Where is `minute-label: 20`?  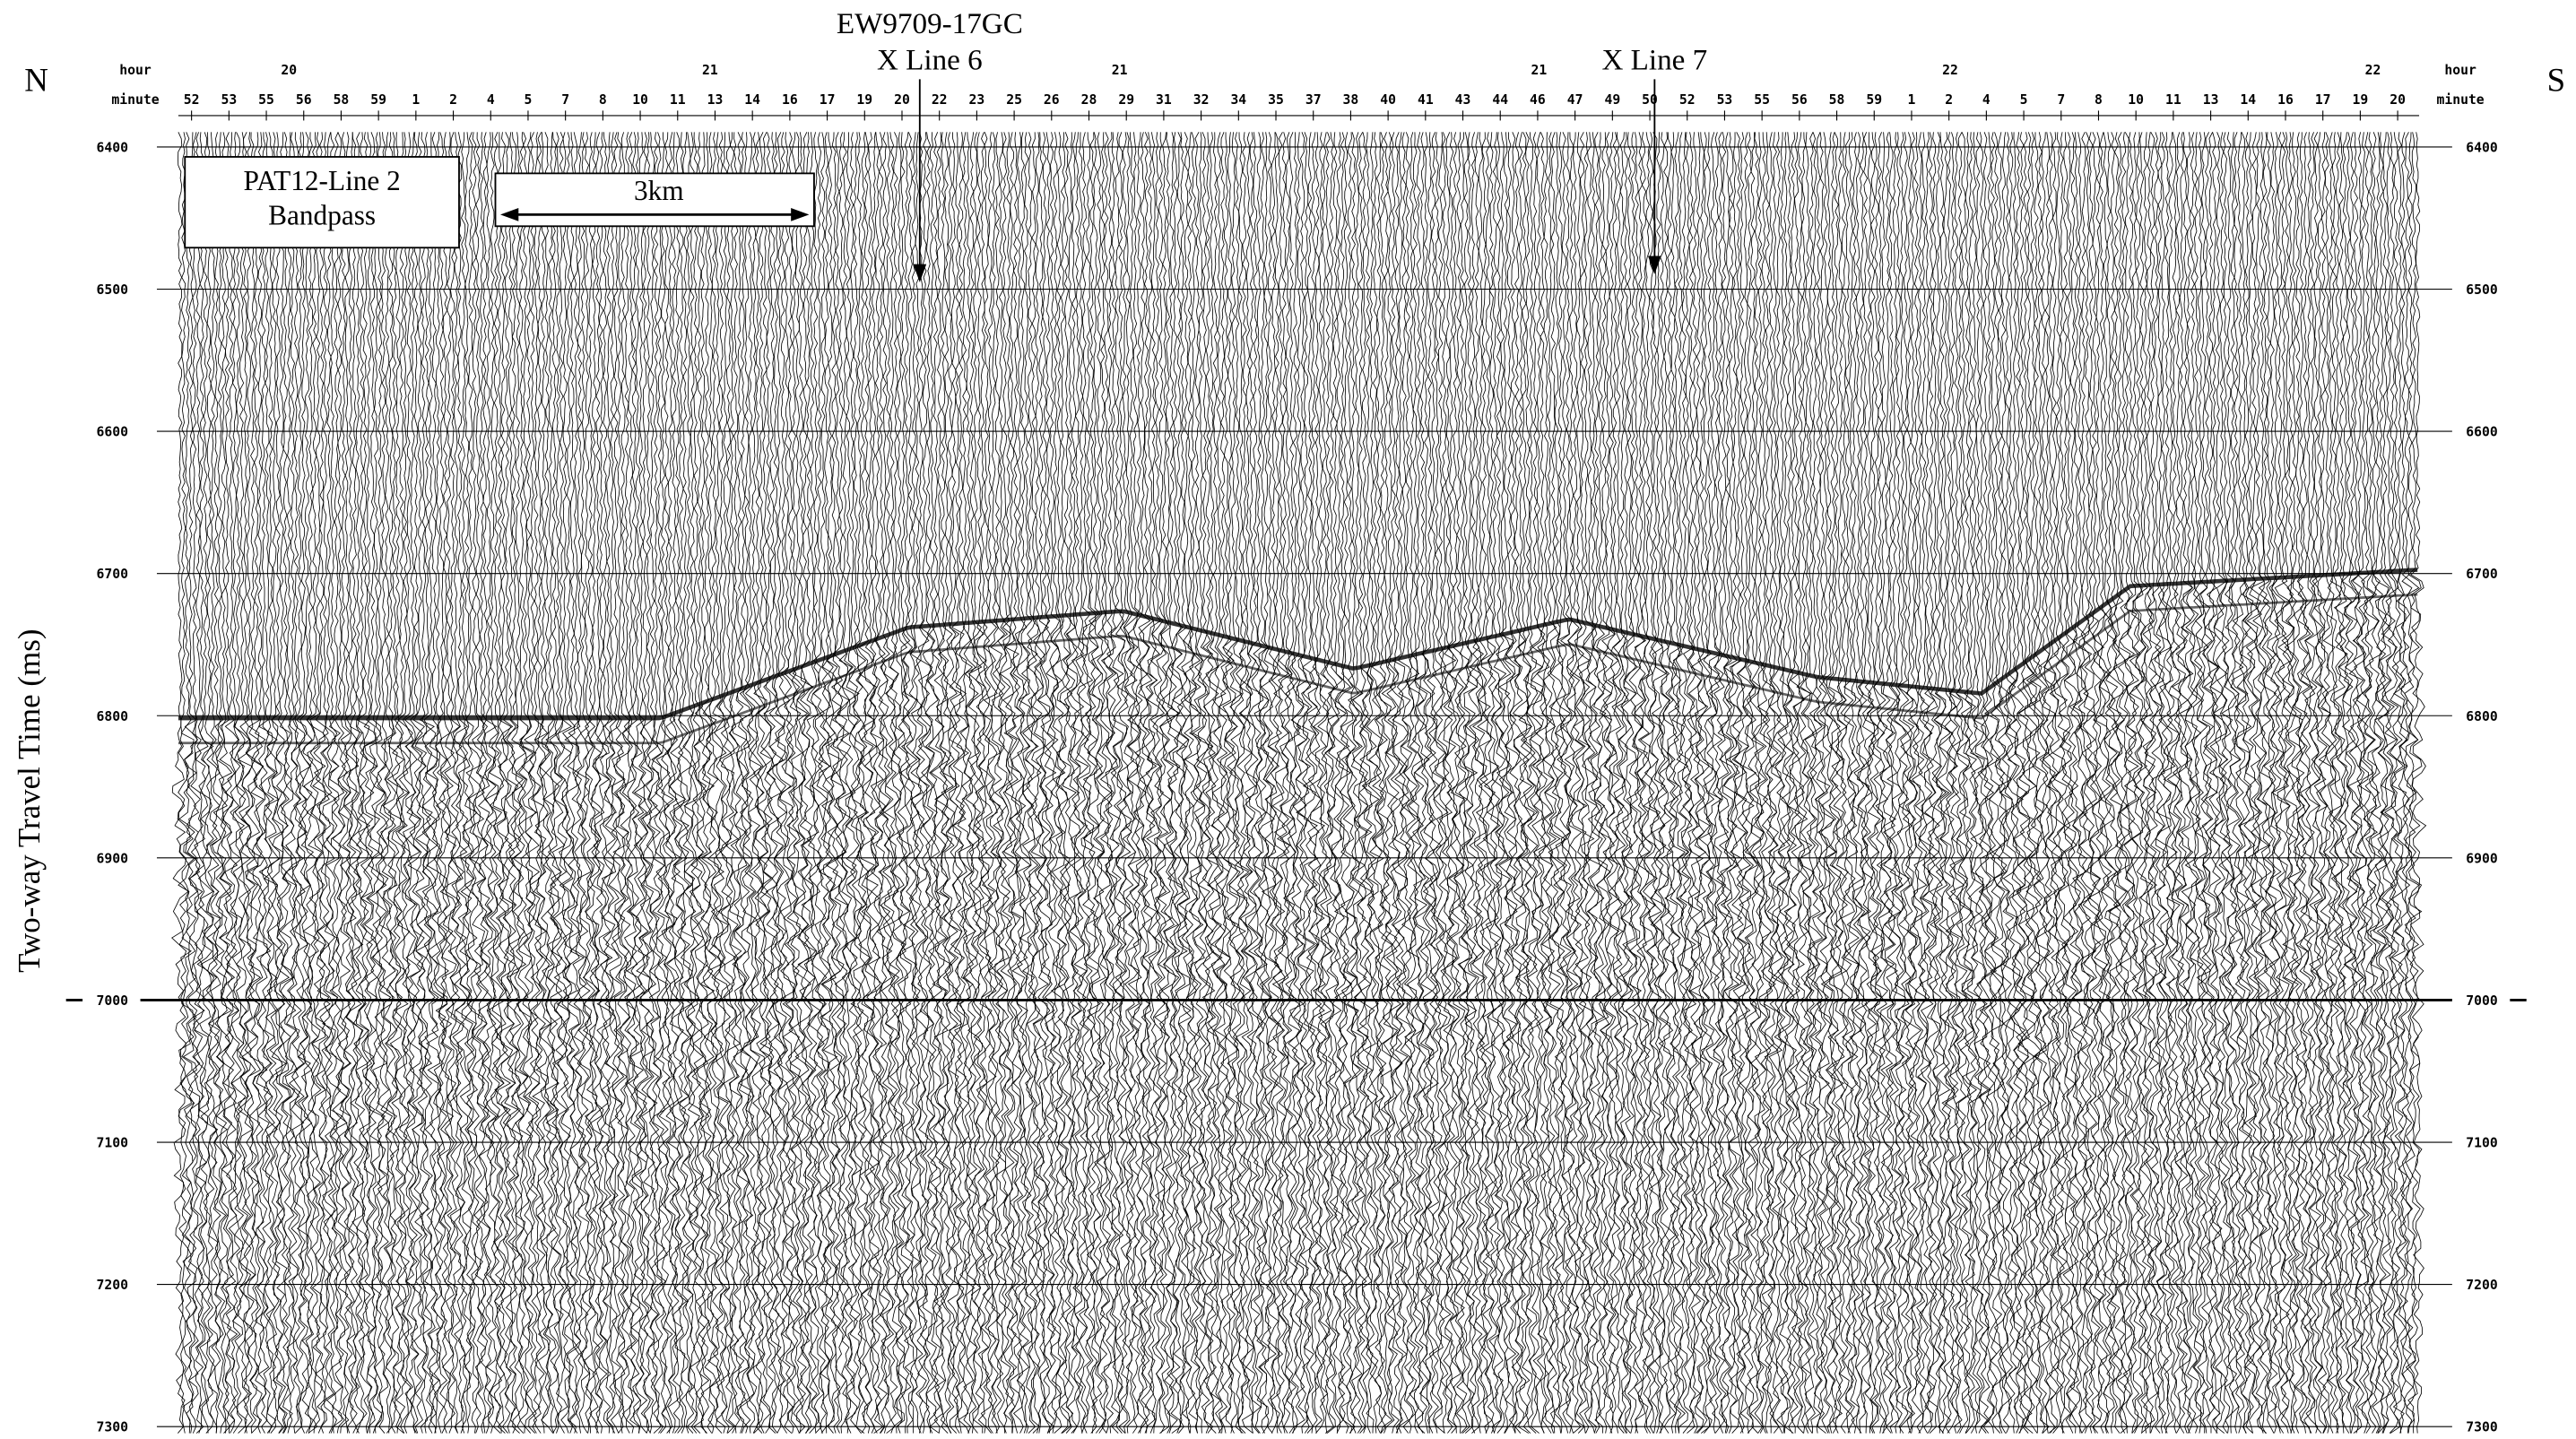 minute-label: 20 is located at coordinates (902, 100).